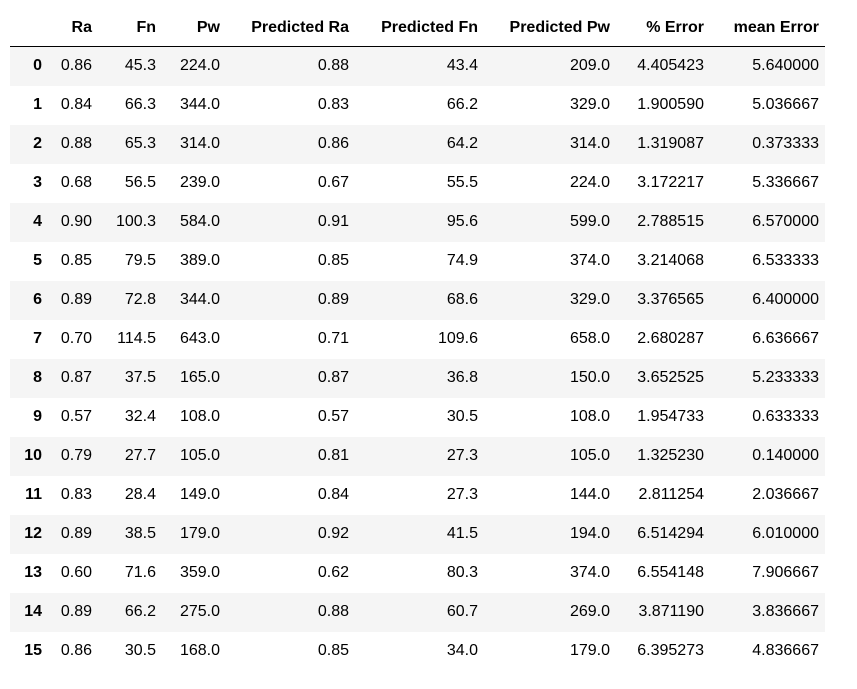  I want to click on table-cell: 239.0, so click(199, 182).